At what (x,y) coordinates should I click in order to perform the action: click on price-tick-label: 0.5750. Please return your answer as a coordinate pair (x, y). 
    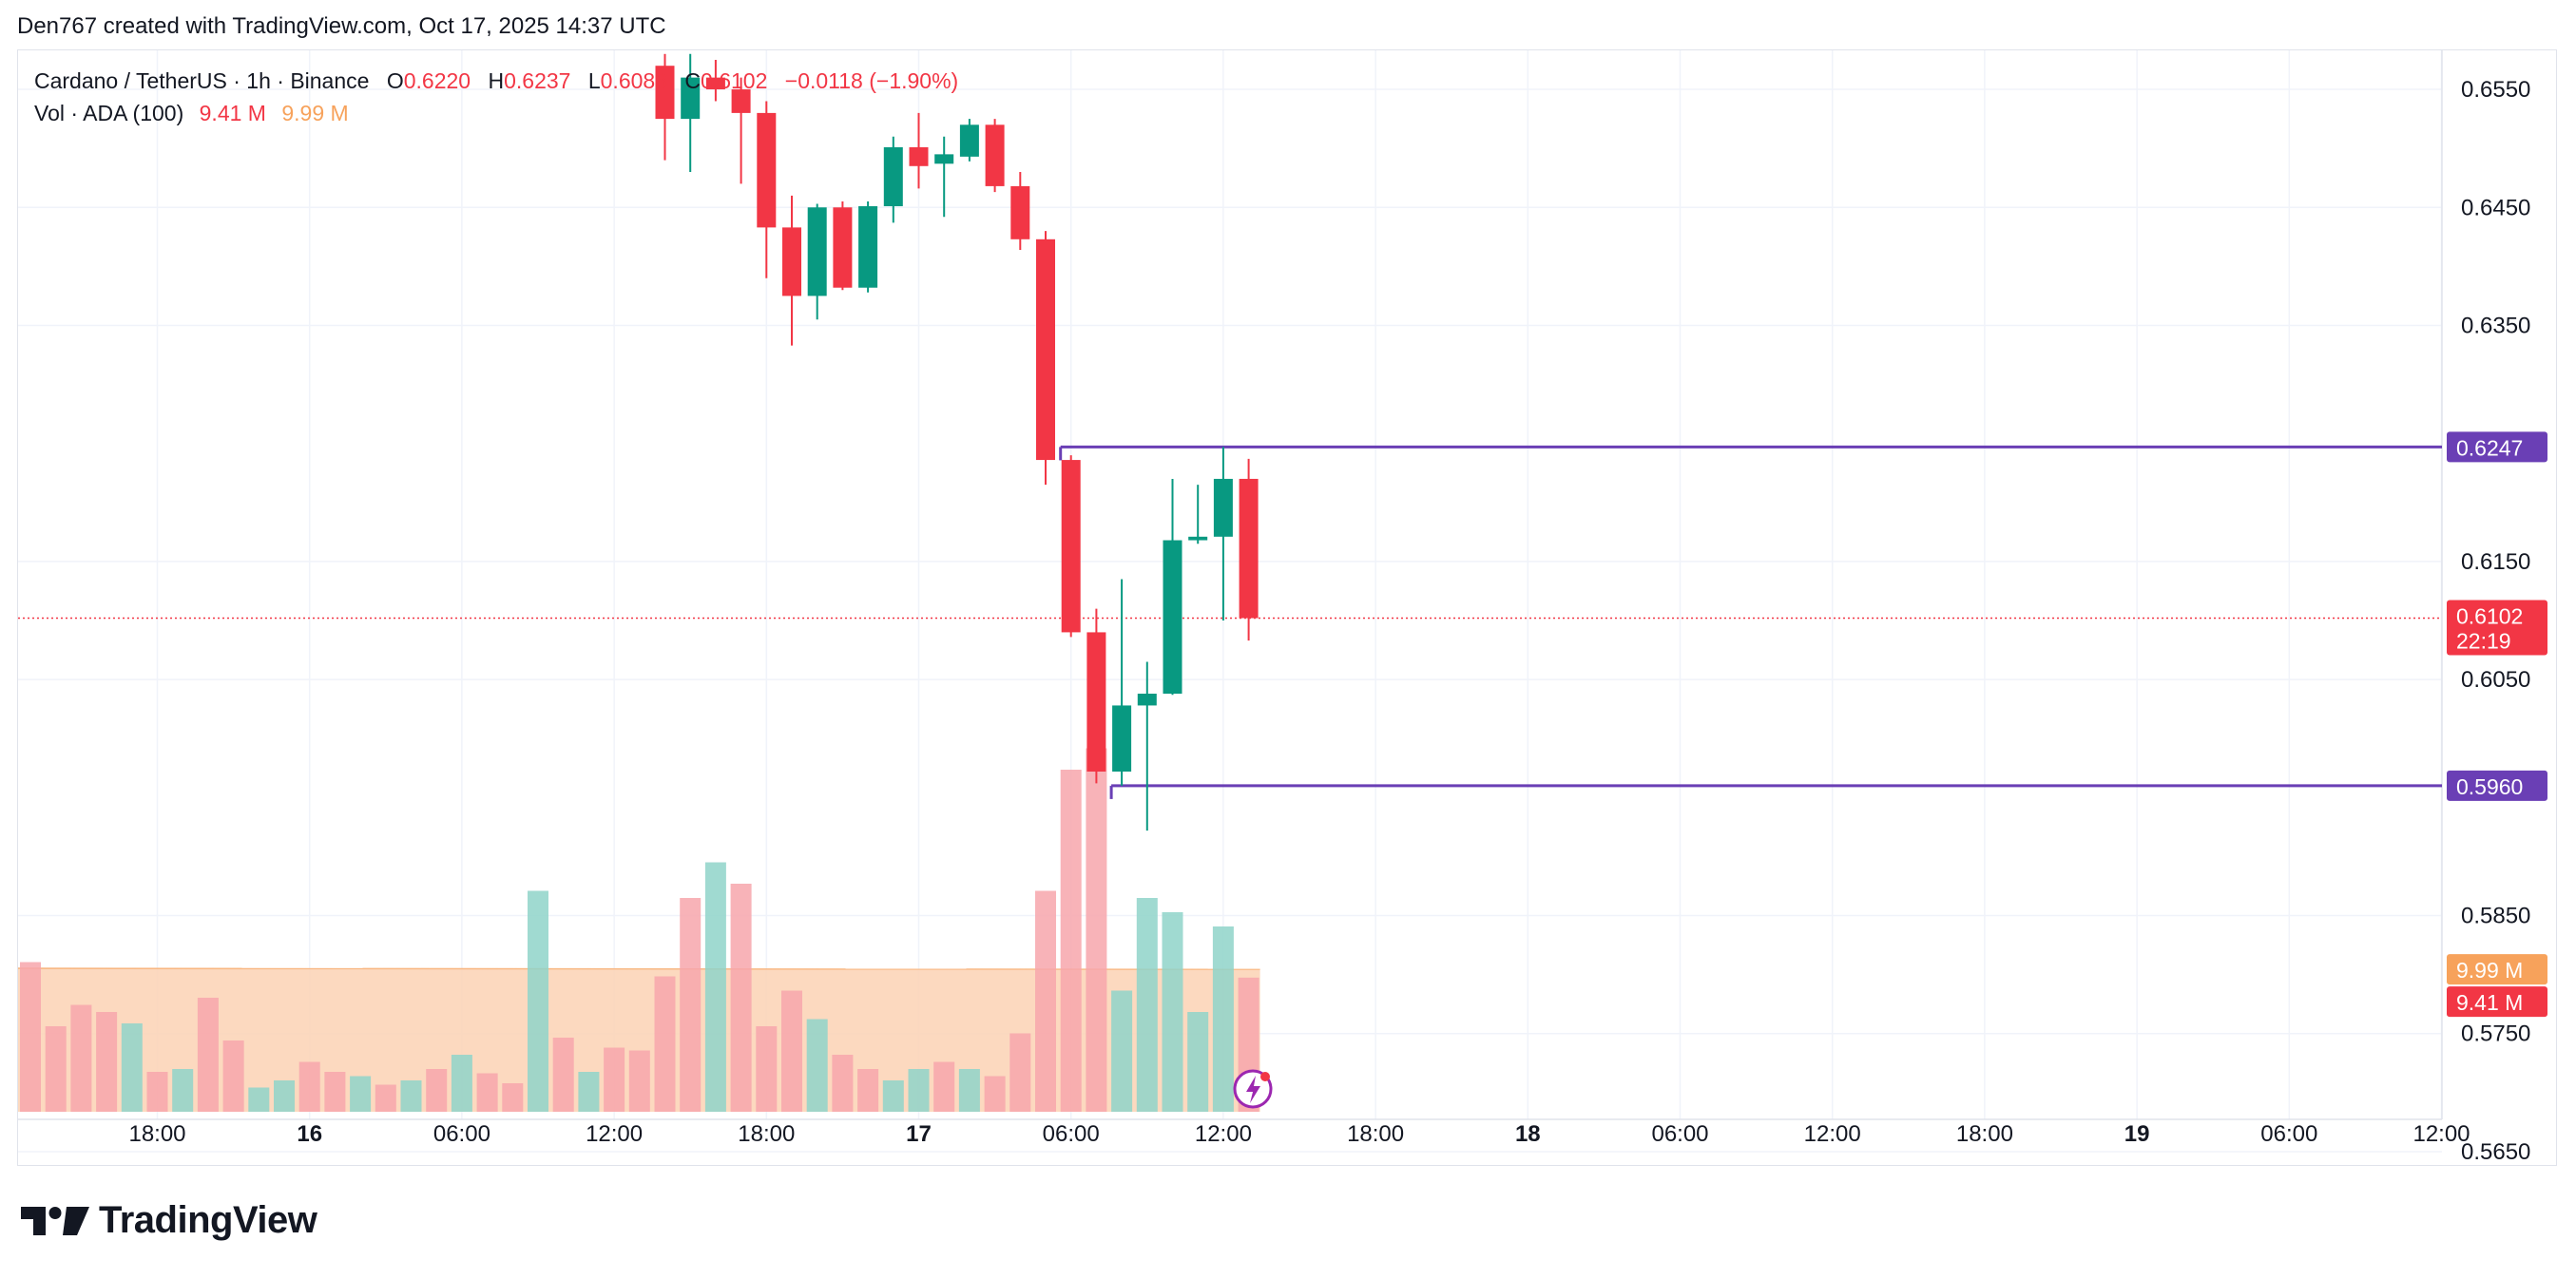
    Looking at the image, I should click on (2495, 1034).